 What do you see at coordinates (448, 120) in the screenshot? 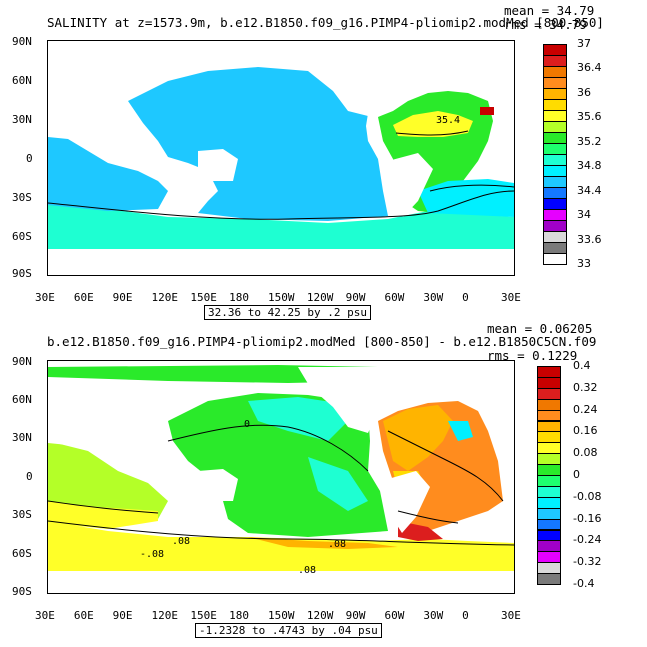
I see `p1-contour-label: 35.4` at bounding box center [448, 120].